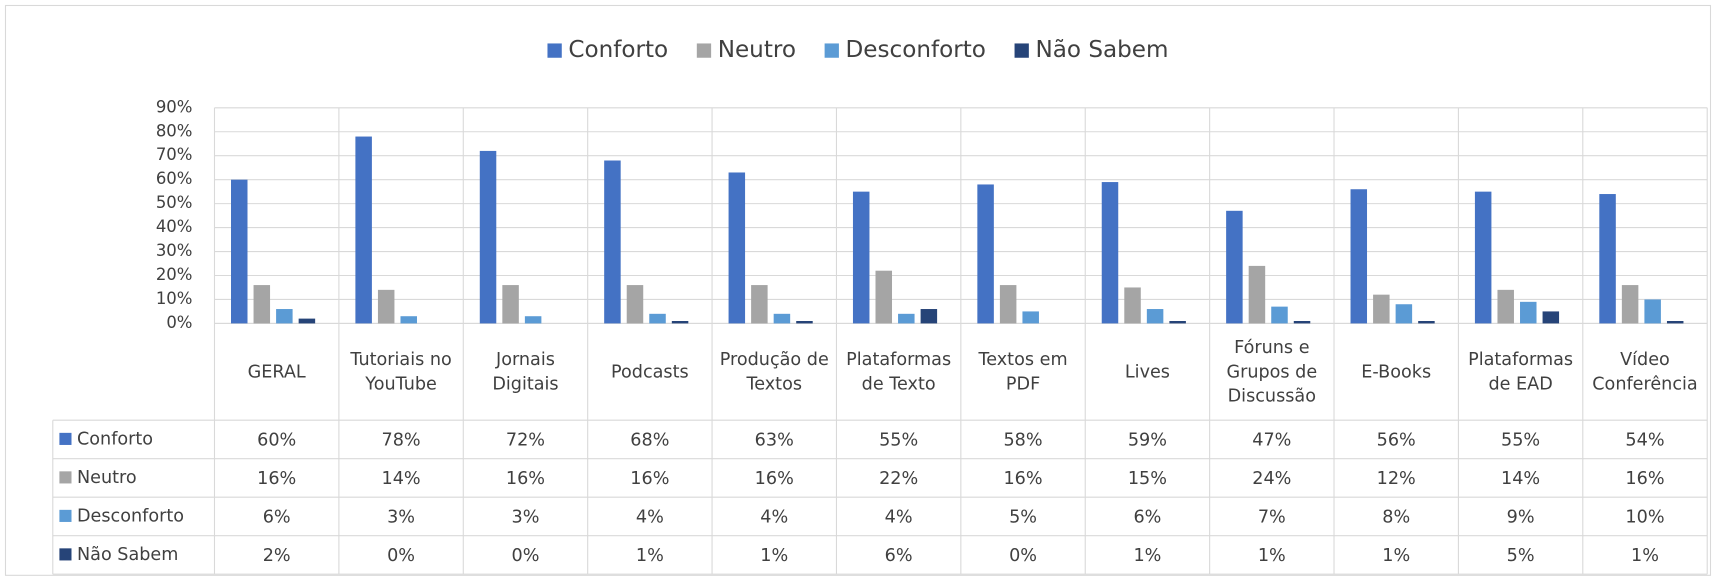 The image size is (1717, 581). I want to click on y-tick-label: 30%, so click(174, 250).